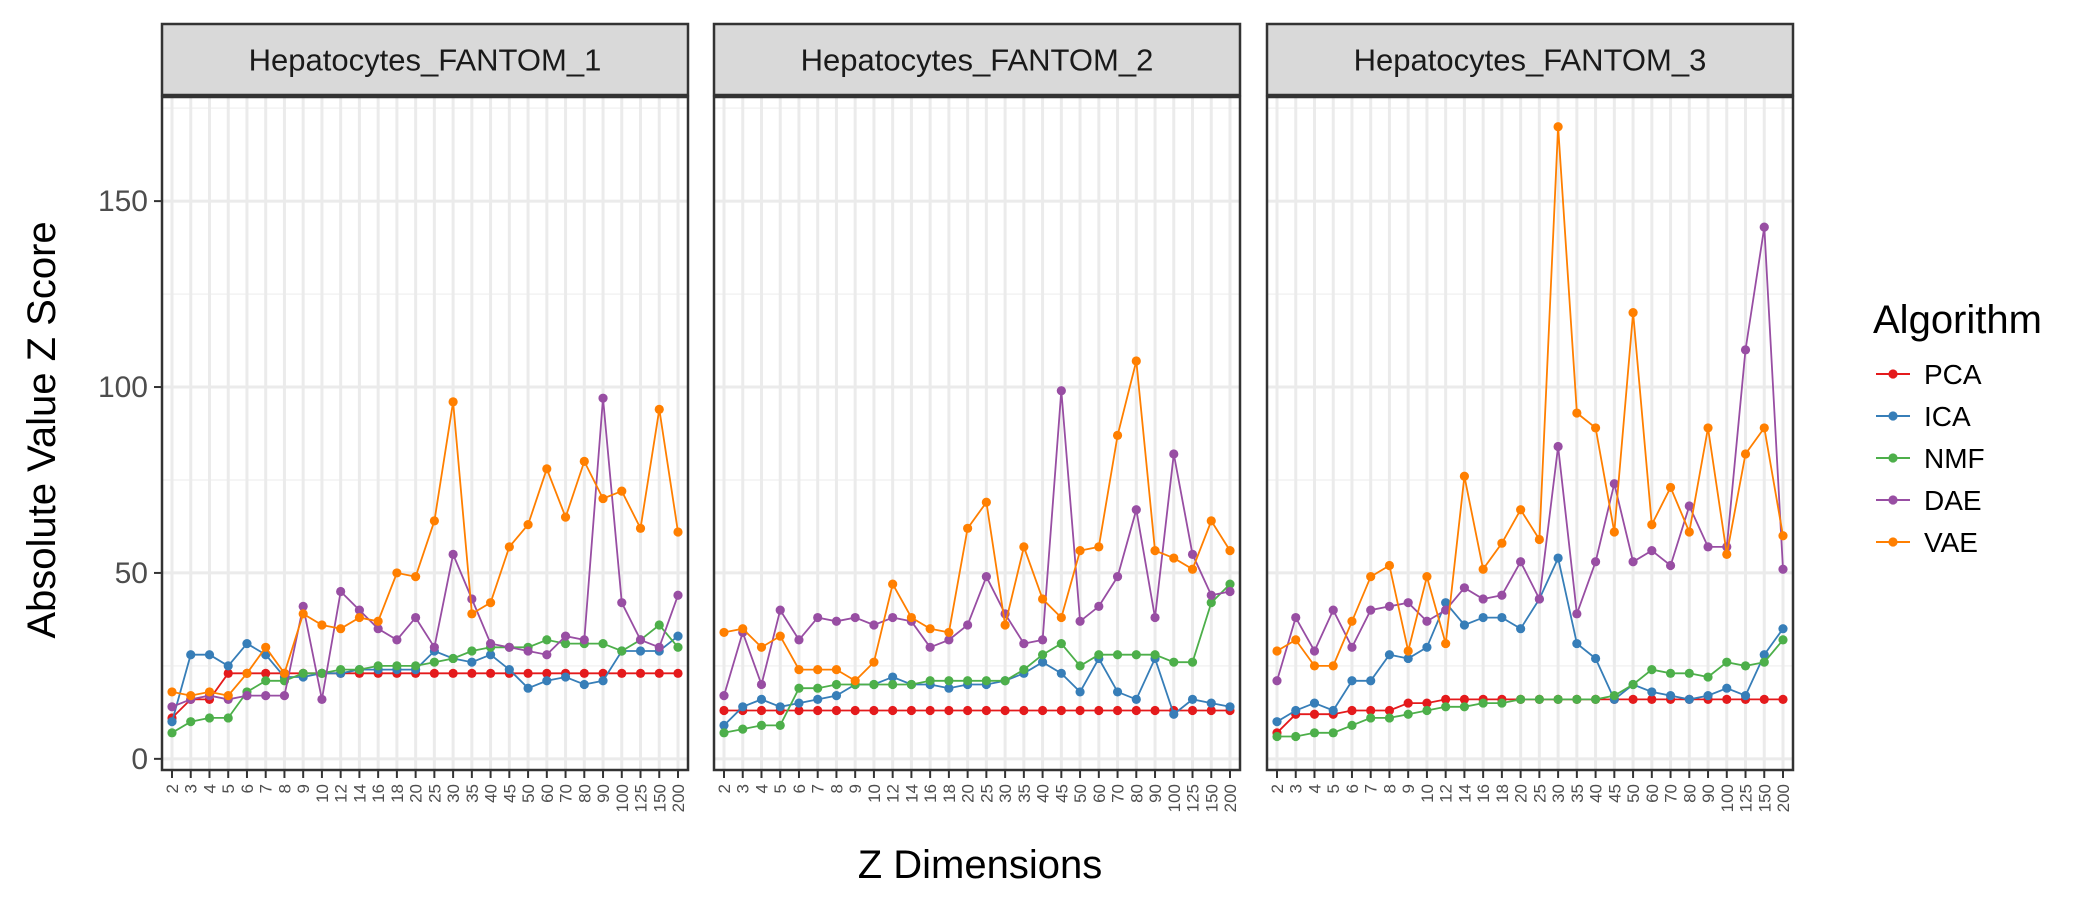  Describe the element at coordinates (1530, 454) in the screenshot. I see `series-dae` at that location.